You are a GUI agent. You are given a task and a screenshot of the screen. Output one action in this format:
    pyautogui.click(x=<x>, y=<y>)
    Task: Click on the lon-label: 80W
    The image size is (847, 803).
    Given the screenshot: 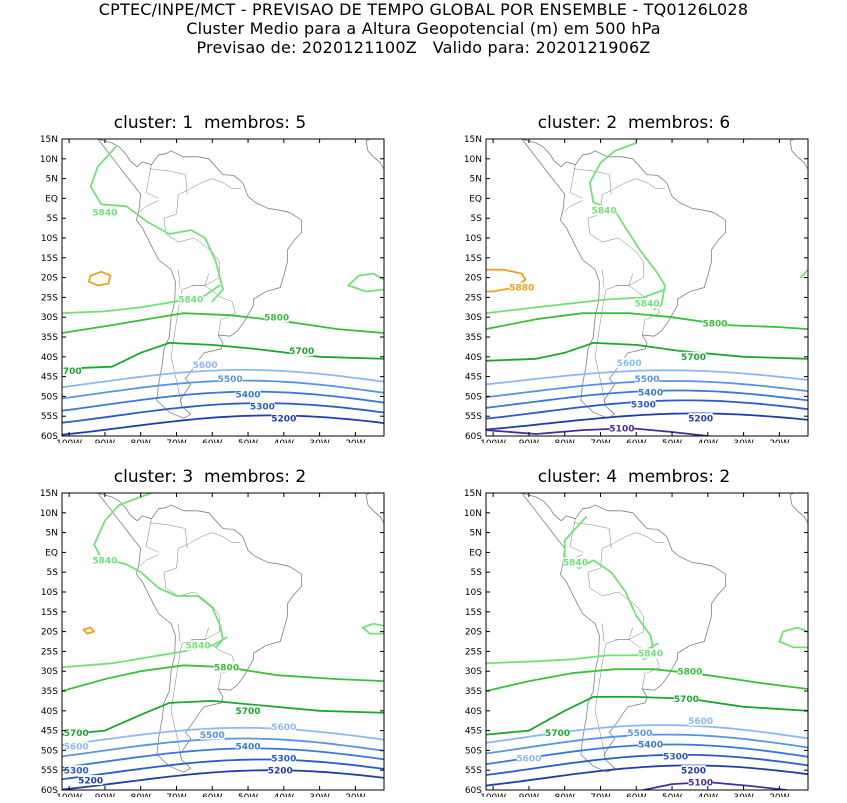 What is the action you would take?
    pyautogui.click(x=565, y=795)
    